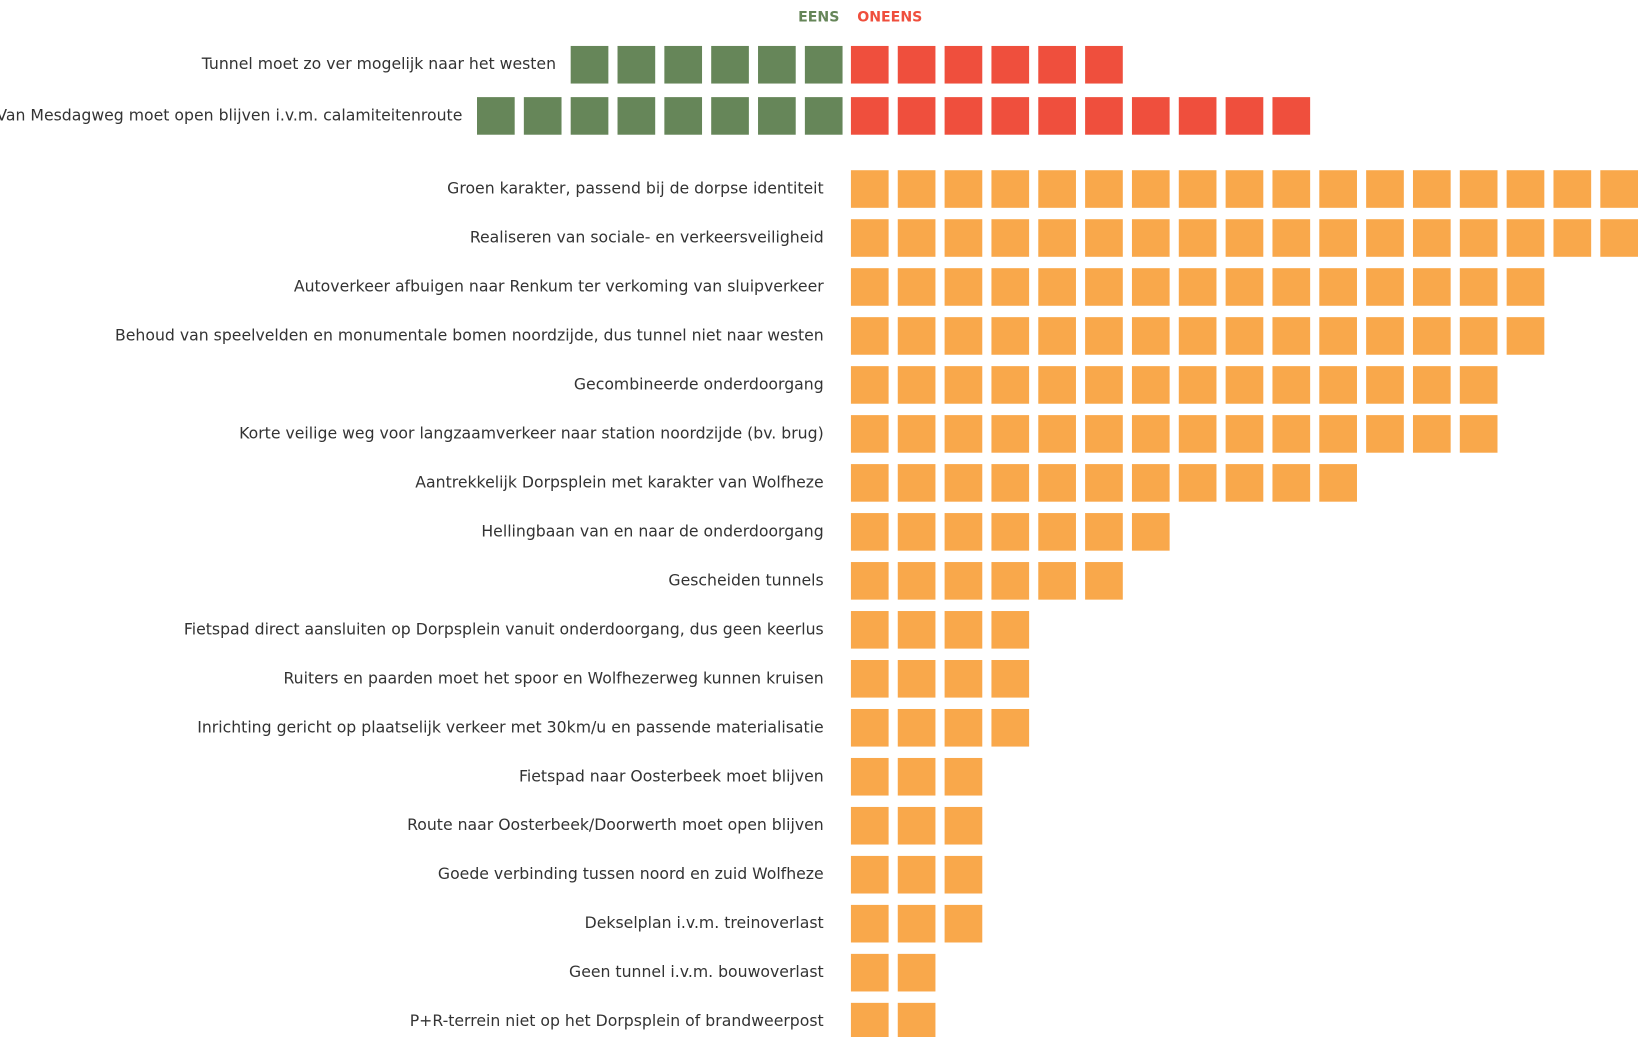 The width and height of the screenshot is (1638, 1037). Describe the element at coordinates (889, 18) in the screenshot. I see `legend-disagree: ONEENS` at that location.